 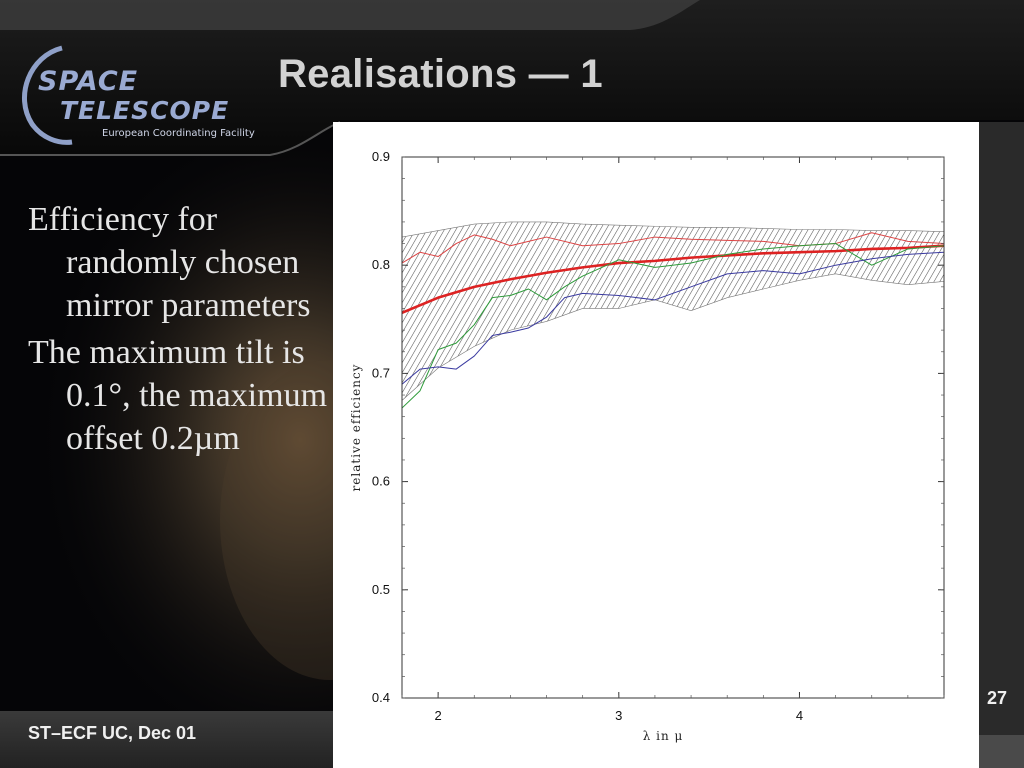 What do you see at coordinates (381, 697) in the screenshot?
I see `y-tick-label: 0.4` at bounding box center [381, 697].